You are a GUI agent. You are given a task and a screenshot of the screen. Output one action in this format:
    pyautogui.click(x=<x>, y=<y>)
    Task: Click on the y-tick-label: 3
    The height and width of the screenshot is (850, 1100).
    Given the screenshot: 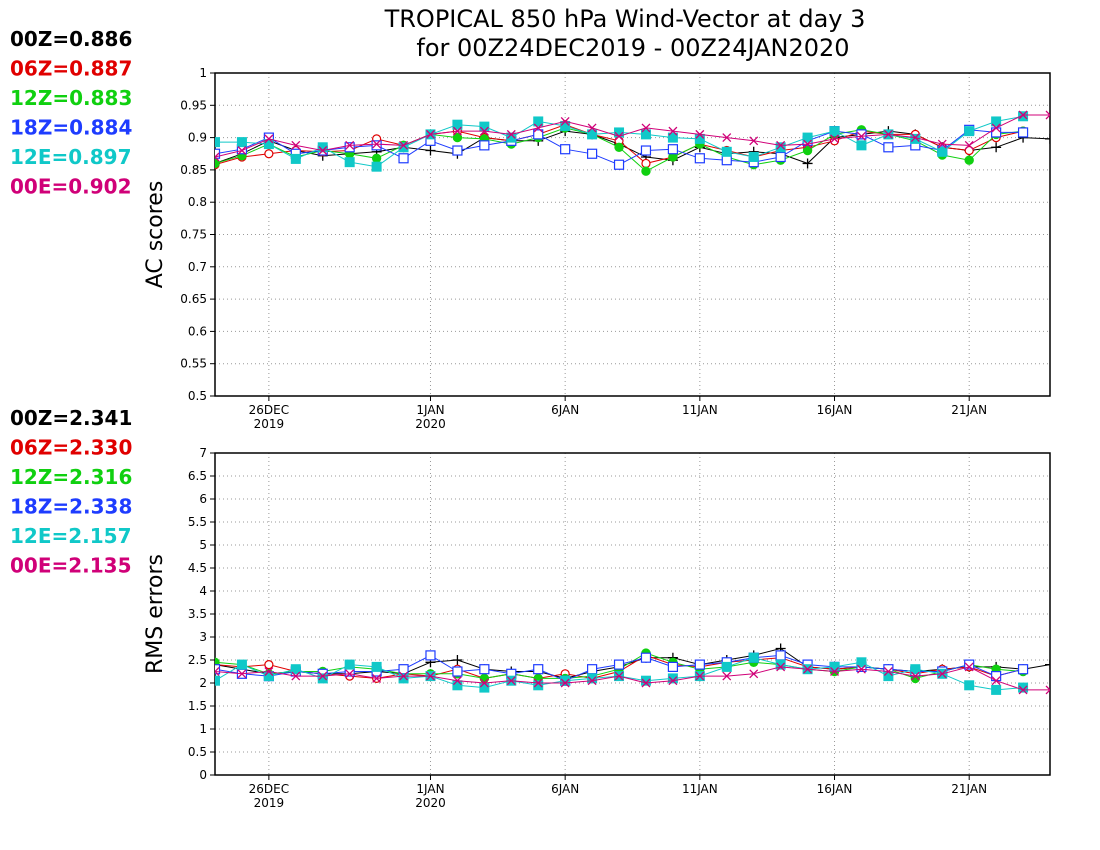 What is the action you would take?
    pyautogui.click(x=203, y=637)
    